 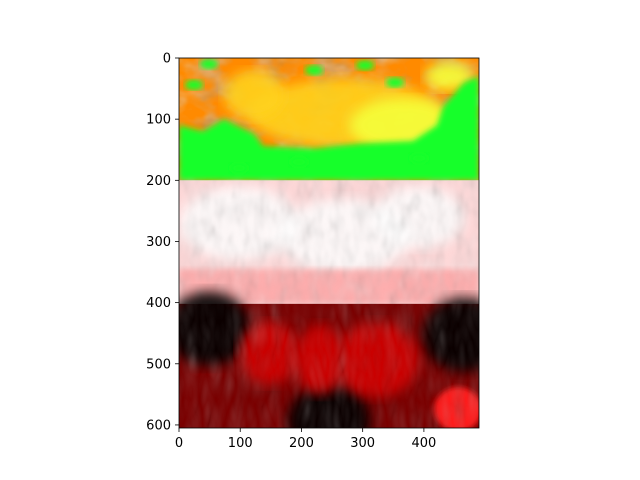 I want to click on y-tick-label: 0, so click(x=167, y=59).